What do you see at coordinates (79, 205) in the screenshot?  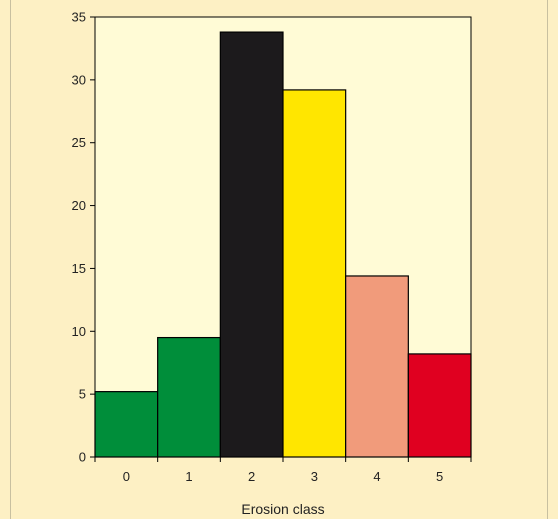 I see `y-tick-label: 20` at bounding box center [79, 205].